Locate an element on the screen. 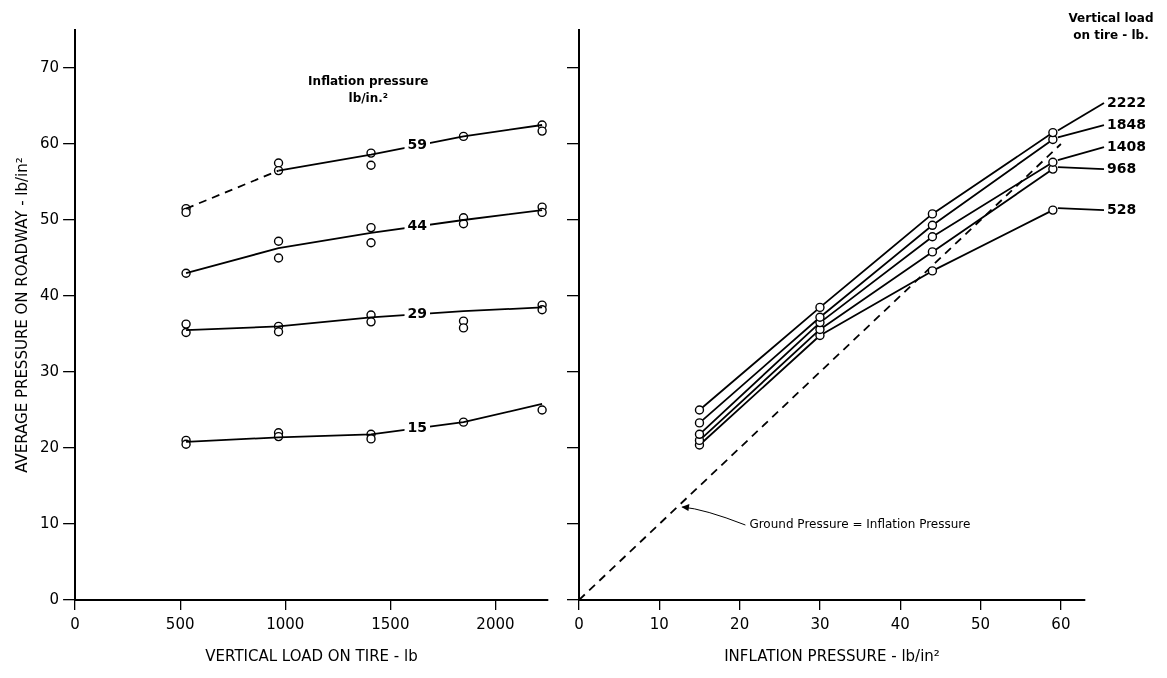 The height and width of the screenshot is (678, 1167). legend-title: Vertical load on tire - lb. is located at coordinates (1111, 27).